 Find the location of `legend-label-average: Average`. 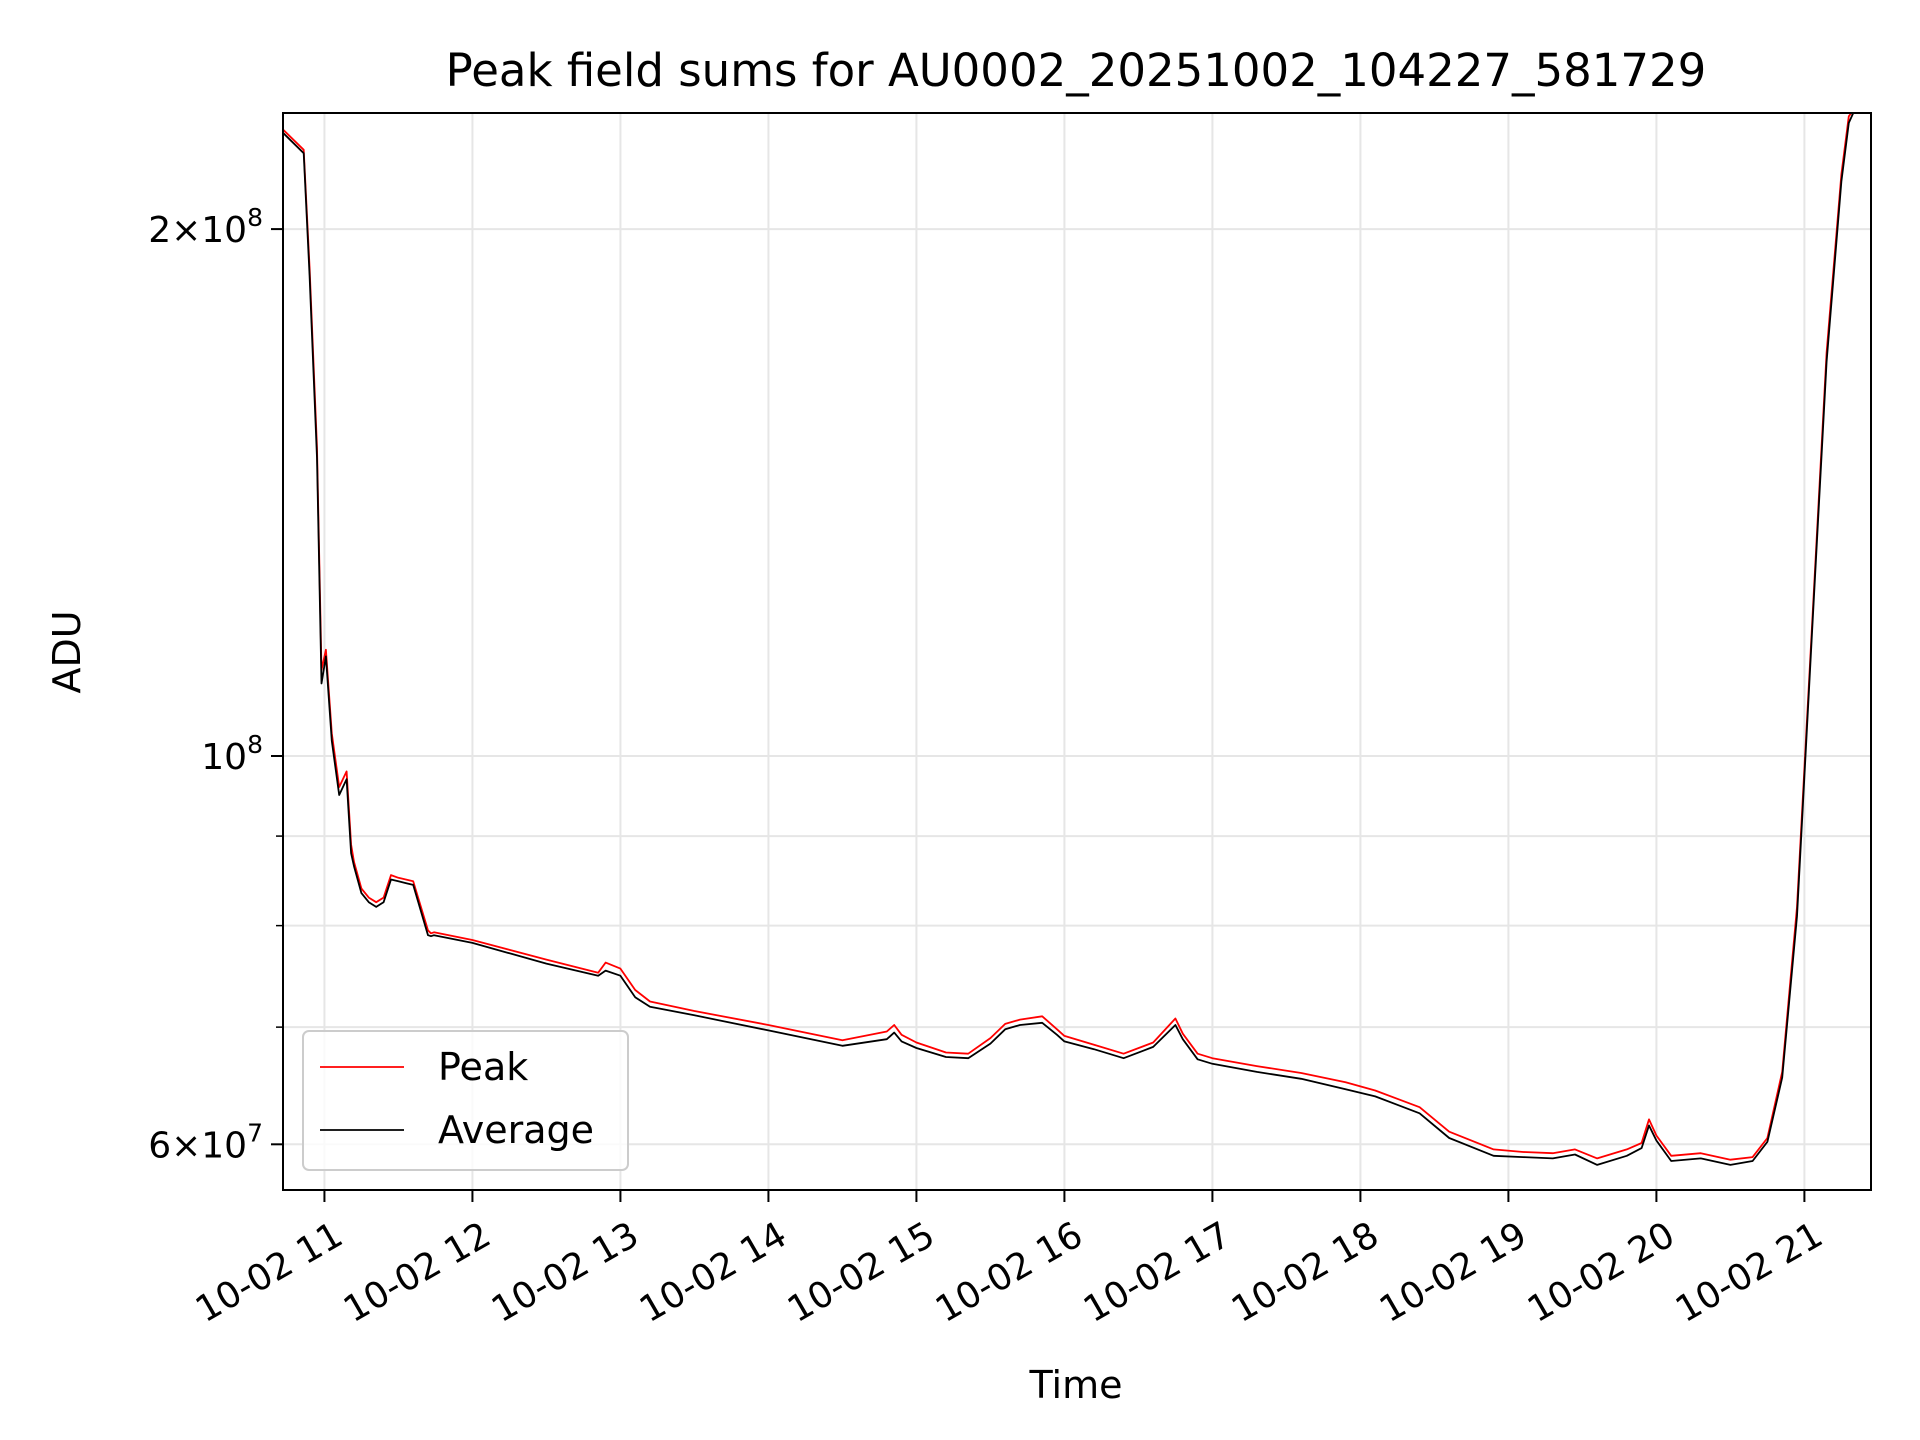

legend-label-average: Average is located at coordinates (516, 1130).